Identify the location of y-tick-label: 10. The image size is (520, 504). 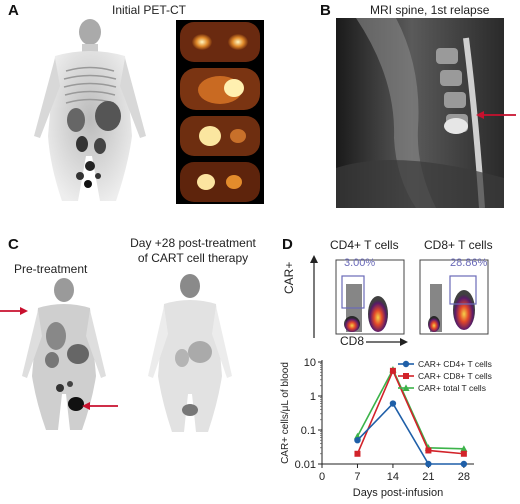
(310, 363).